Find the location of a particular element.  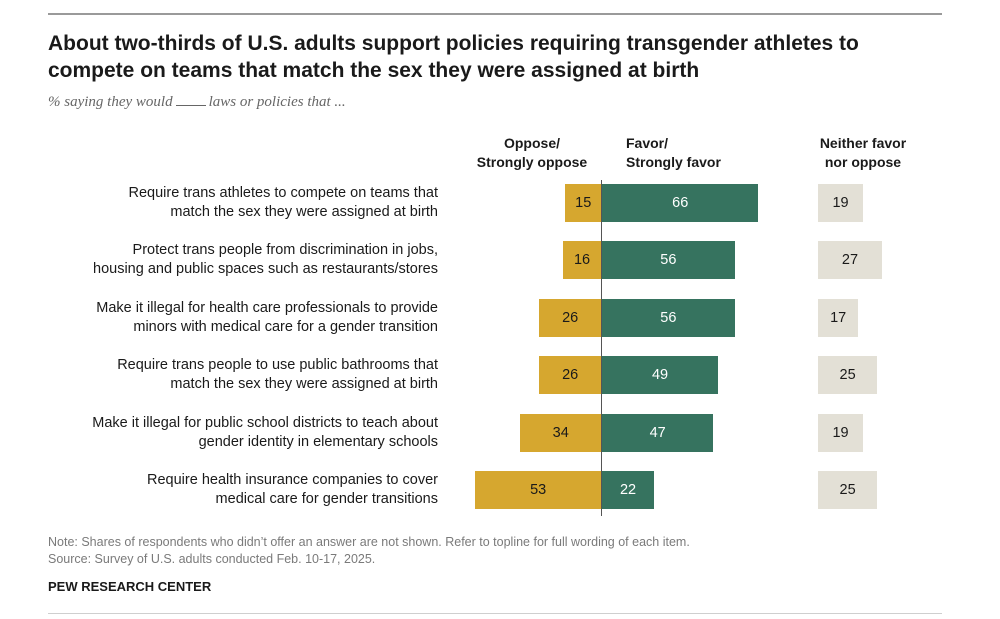

neither-value-label: 27 is located at coordinates (850, 260).